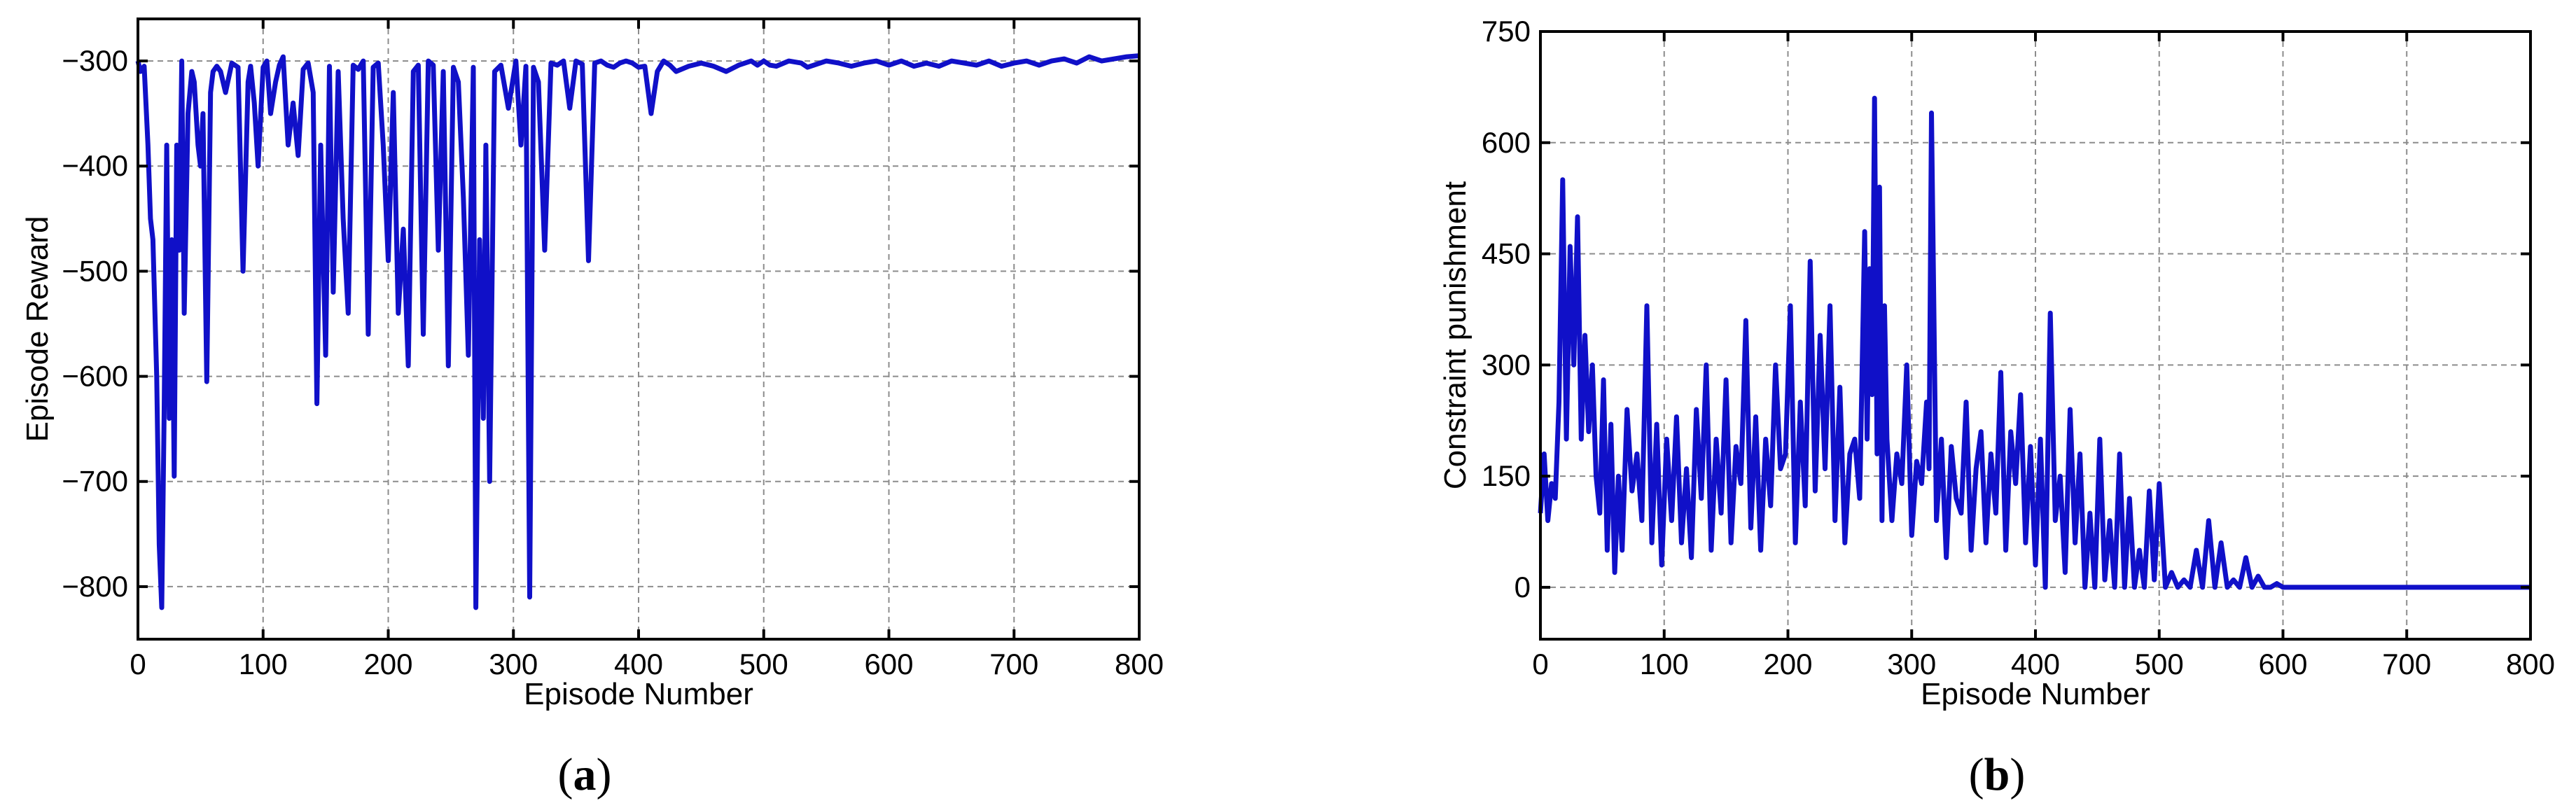  I want to click on panel-label: (b), so click(1997, 775).